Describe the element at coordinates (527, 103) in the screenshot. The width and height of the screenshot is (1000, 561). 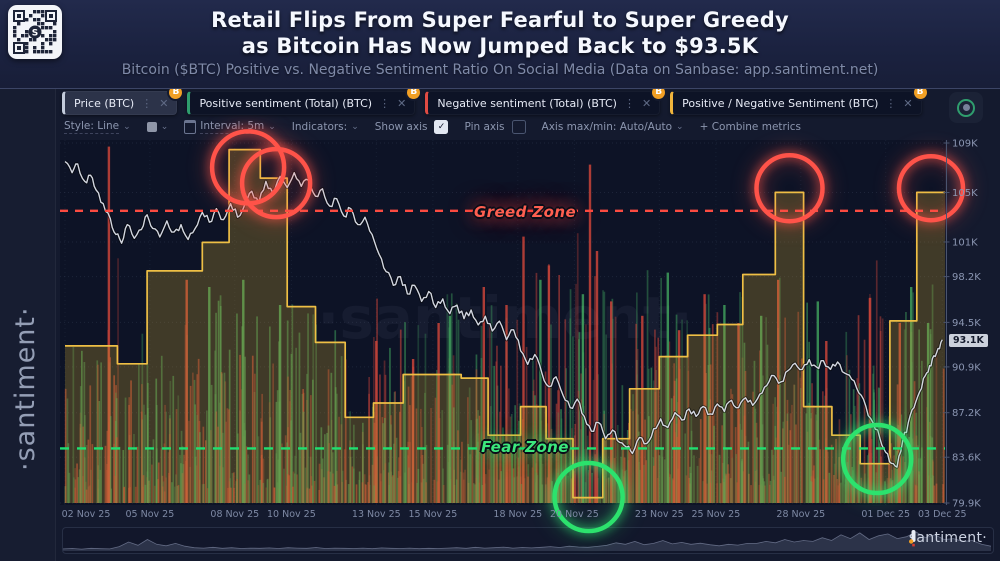
I see `tab-label: Negative sentiment (Total) (BTC)` at that location.